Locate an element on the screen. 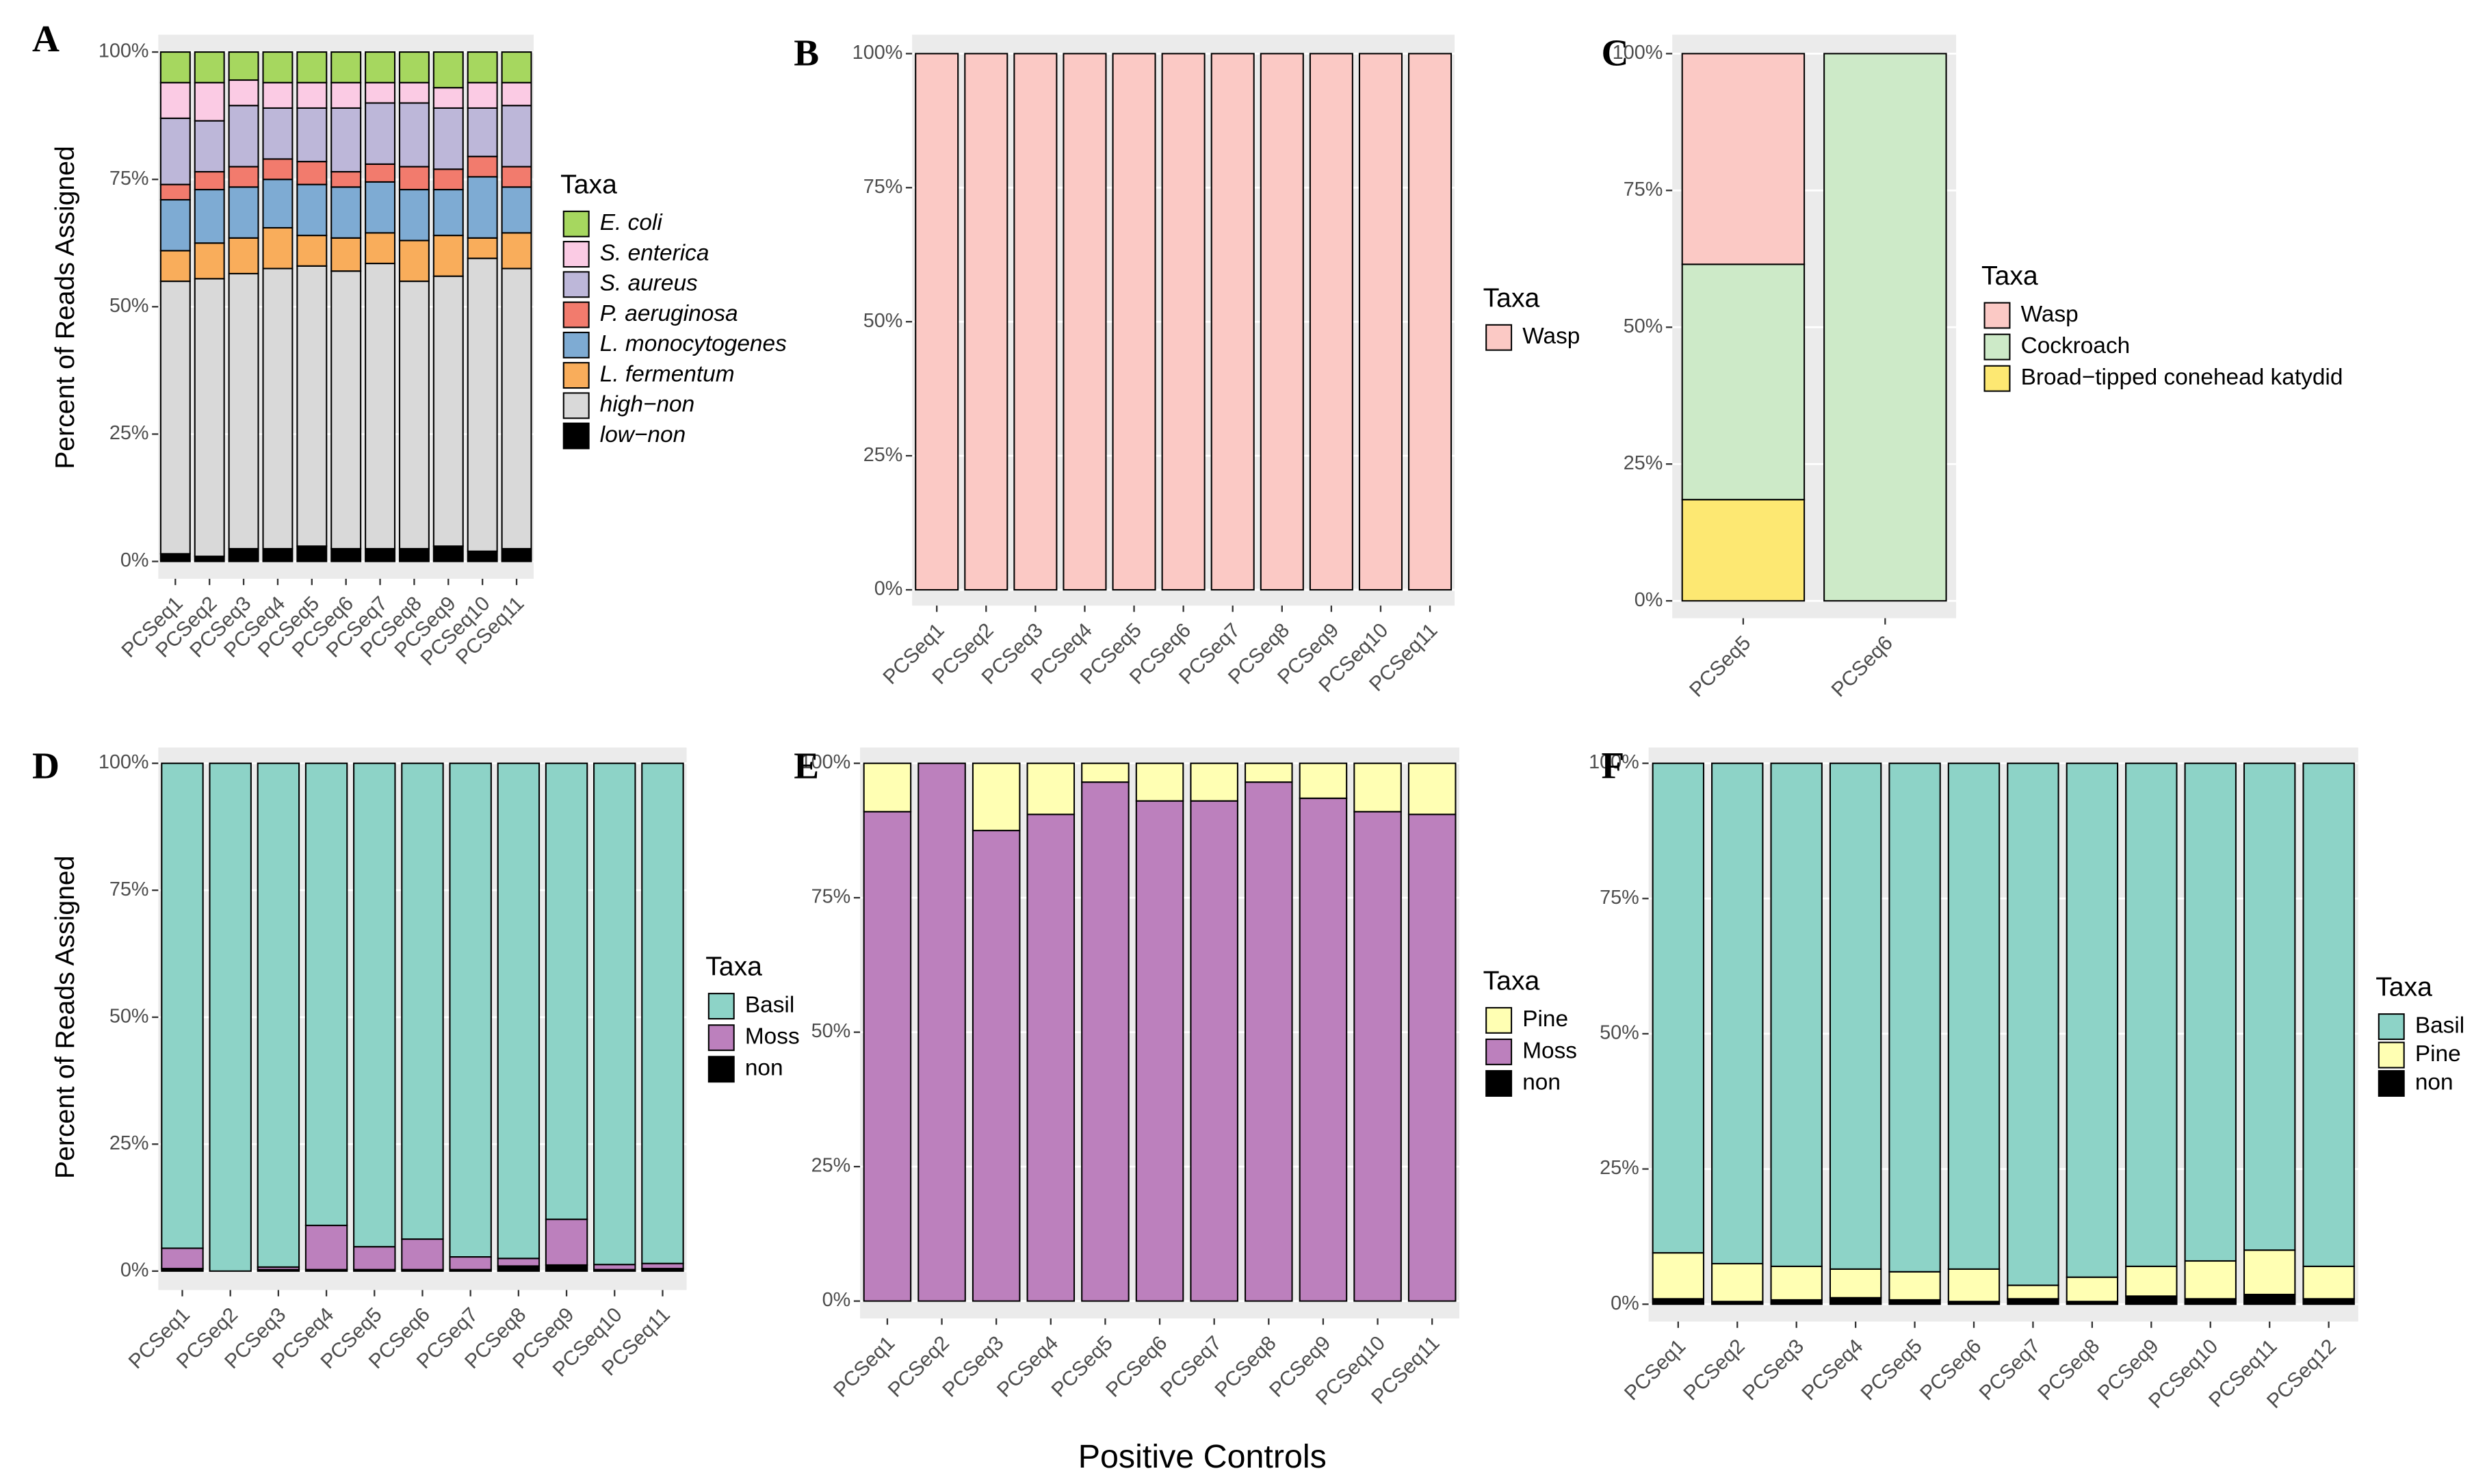 Image resolution: width=2474 pixels, height=1484 pixels. legend-label: Pine is located at coordinates (2438, 1054).